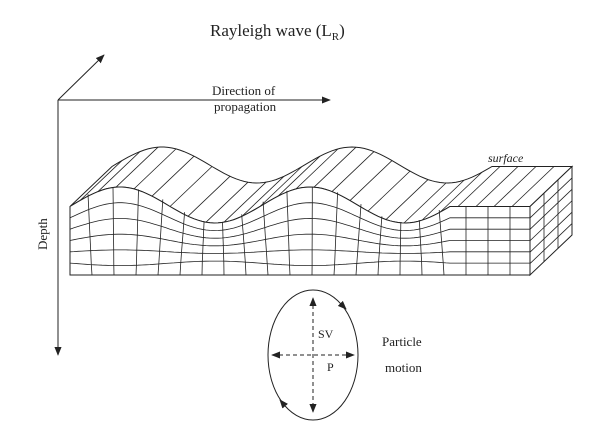 This screenshot has height=439, width=600. Describe the element at coordinates (403, 367) in the screenshot. I see `particle-label: motion` at that location.